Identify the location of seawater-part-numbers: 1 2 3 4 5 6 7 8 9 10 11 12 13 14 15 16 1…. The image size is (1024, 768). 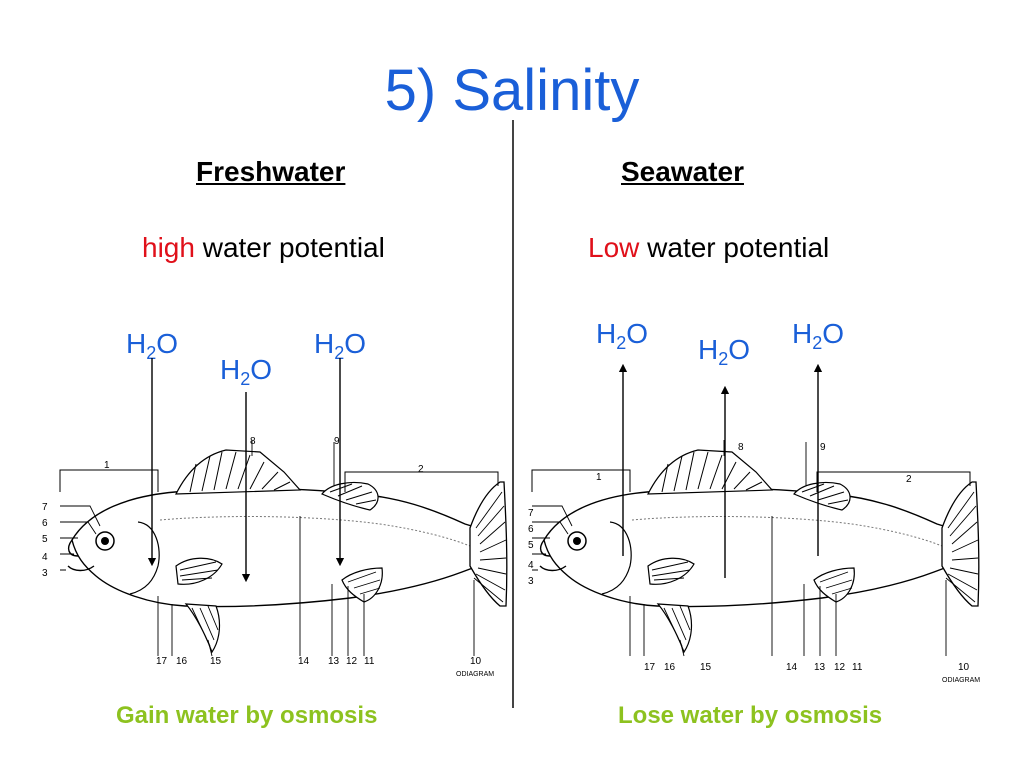
(754, 563).